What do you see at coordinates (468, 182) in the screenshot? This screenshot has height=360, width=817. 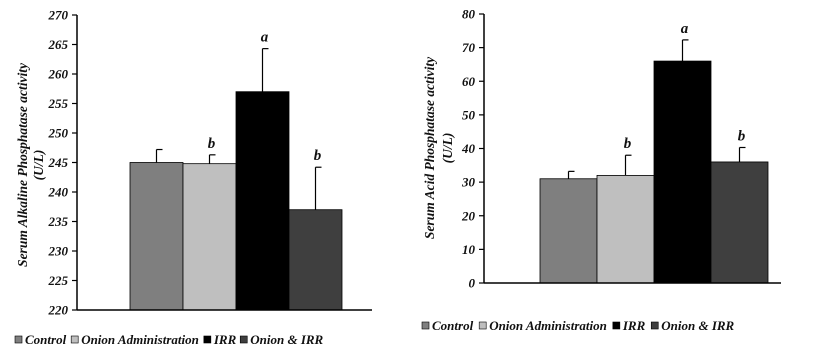 I see `y-tick-label-3: 30` at bounding box center [468, 182].